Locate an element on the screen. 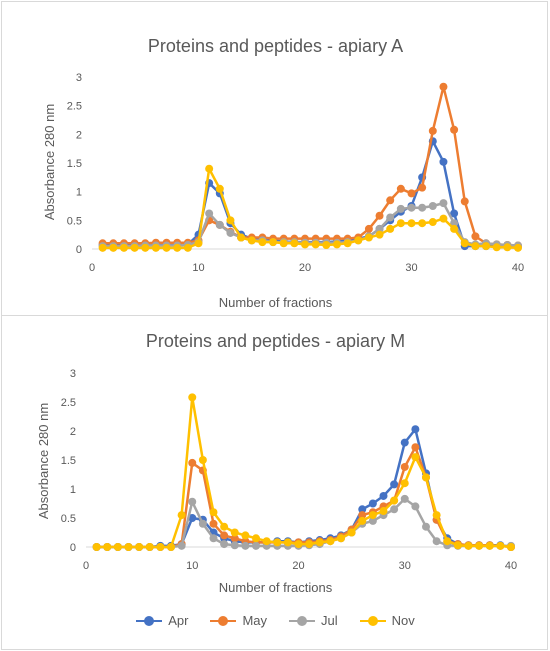  chart-title: Proteins and peptides - apiary A is located at coordinates (275, 46).